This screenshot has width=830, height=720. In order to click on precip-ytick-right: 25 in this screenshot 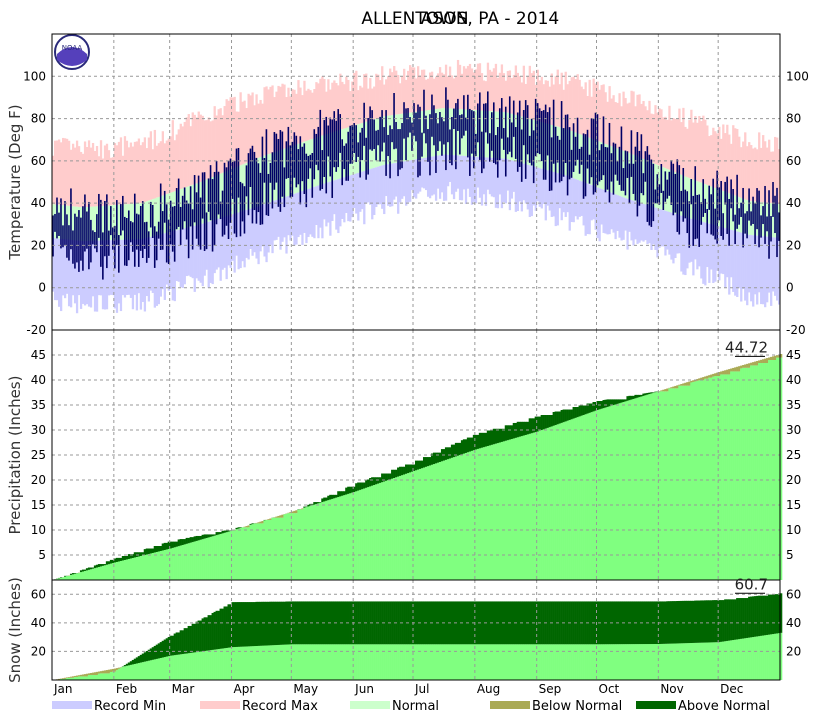, I will do `click(793, 455)`.